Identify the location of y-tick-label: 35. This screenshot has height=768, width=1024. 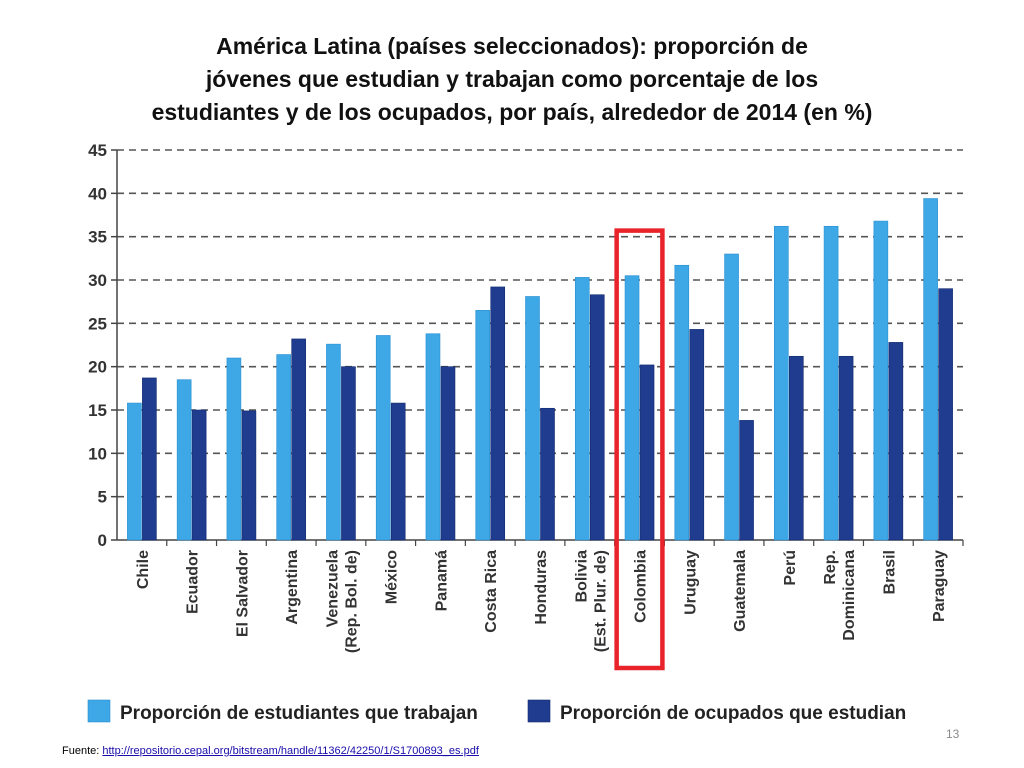
(97, 237).